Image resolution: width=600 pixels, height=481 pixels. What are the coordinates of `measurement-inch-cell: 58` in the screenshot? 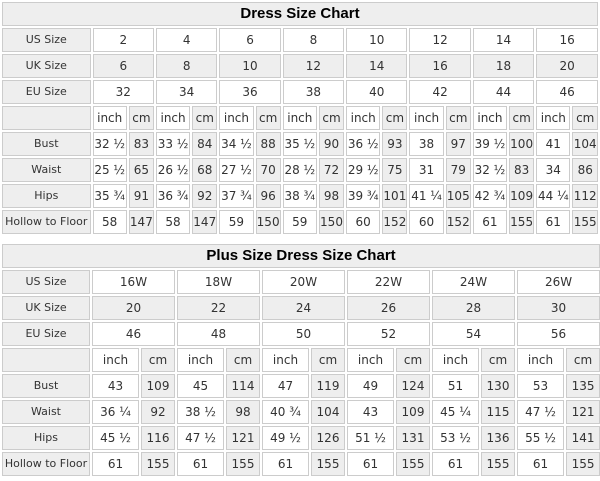 It's located at (109, 222).